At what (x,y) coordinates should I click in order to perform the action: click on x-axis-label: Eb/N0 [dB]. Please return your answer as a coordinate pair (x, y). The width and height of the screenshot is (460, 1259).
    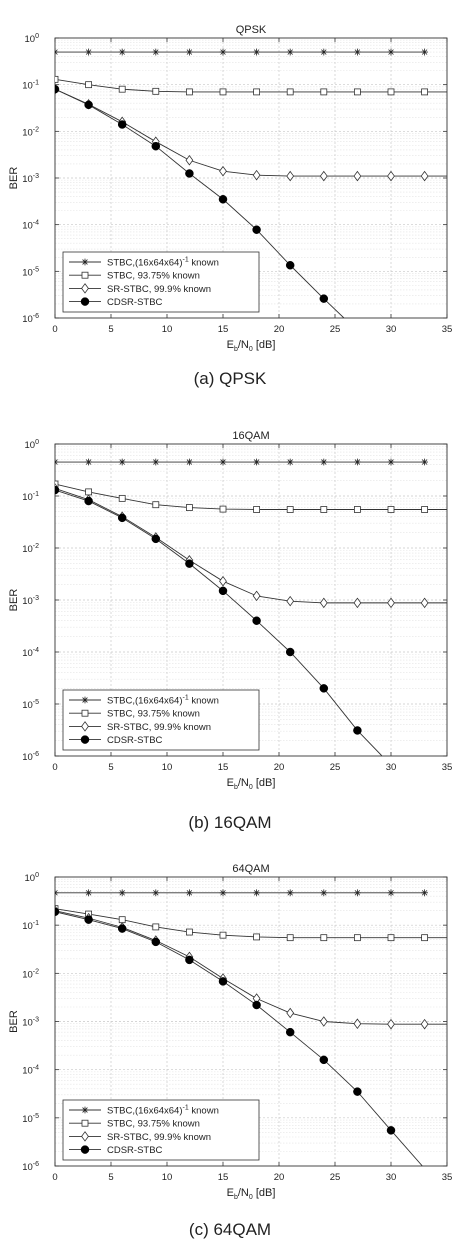
    Looking at the image, I should click on (251, 1194).